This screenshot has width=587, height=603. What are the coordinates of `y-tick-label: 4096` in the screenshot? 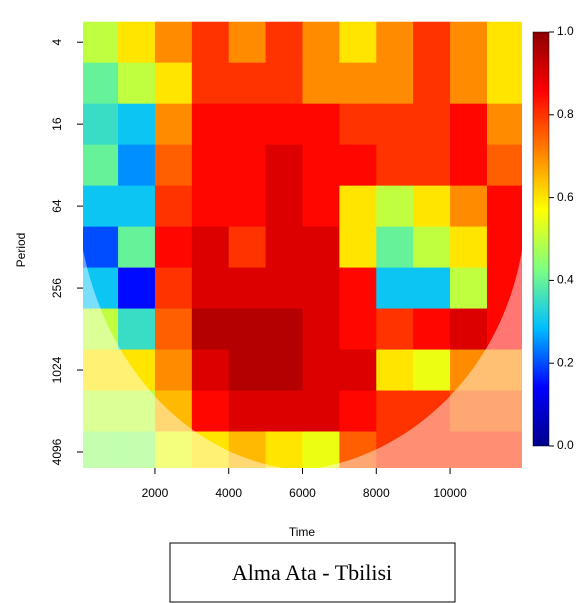 It's located at (57, 451).